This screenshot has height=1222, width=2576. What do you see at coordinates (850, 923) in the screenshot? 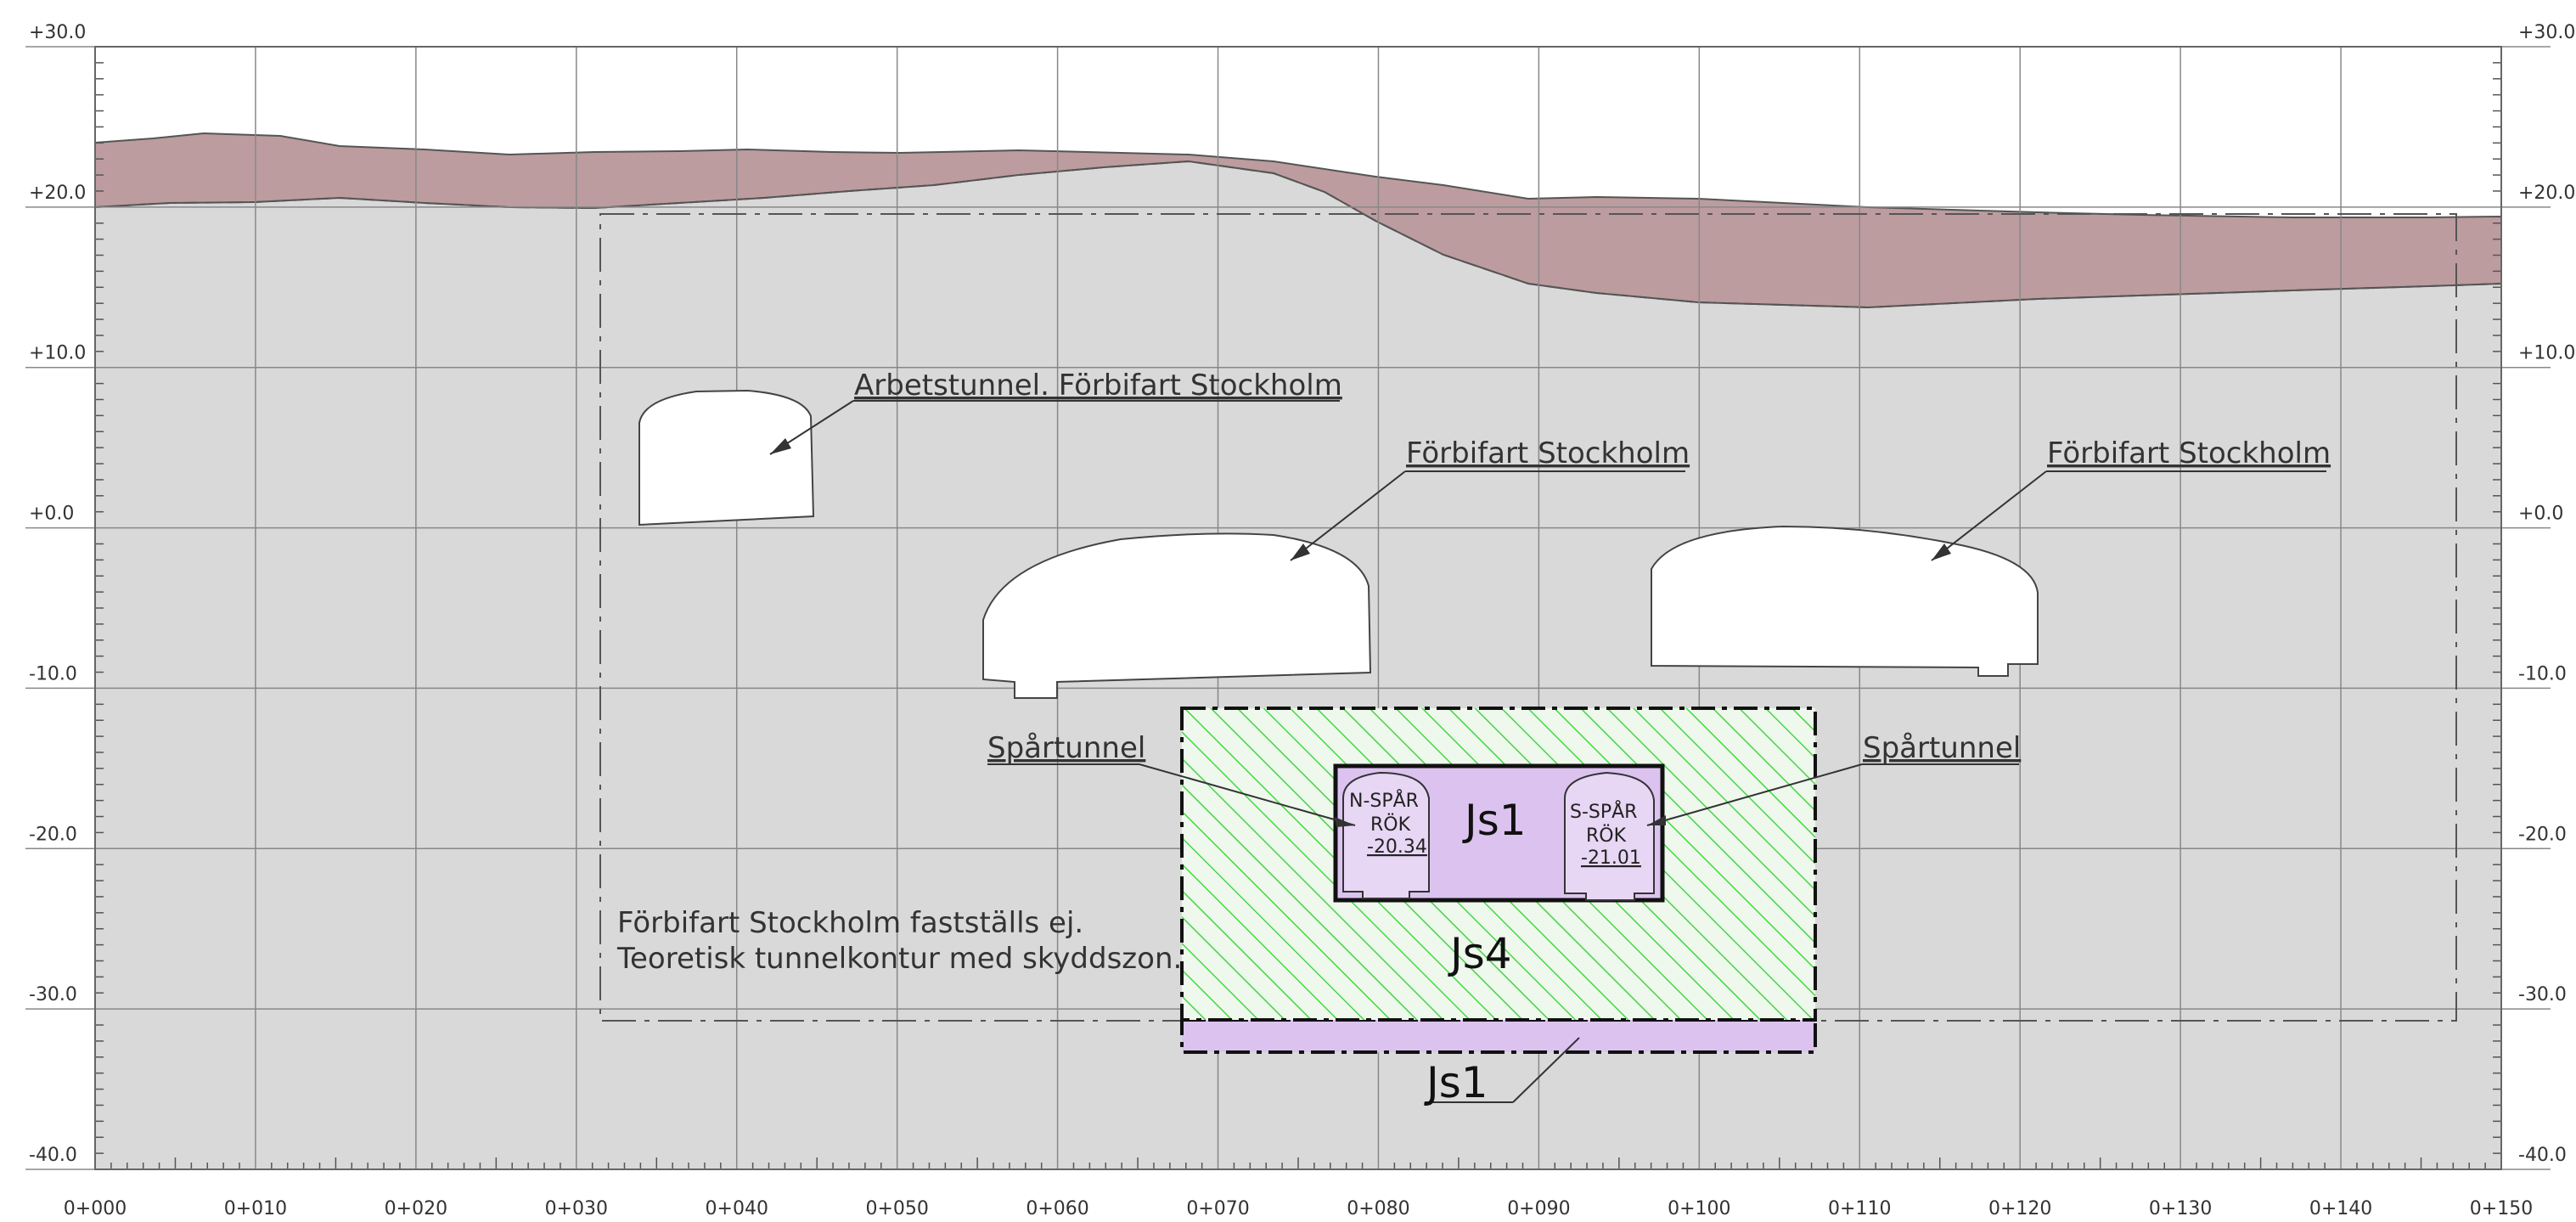
I see `note-line-1: Förbifart Stockholm fastställs ej.` at bounding box center [850, 923].